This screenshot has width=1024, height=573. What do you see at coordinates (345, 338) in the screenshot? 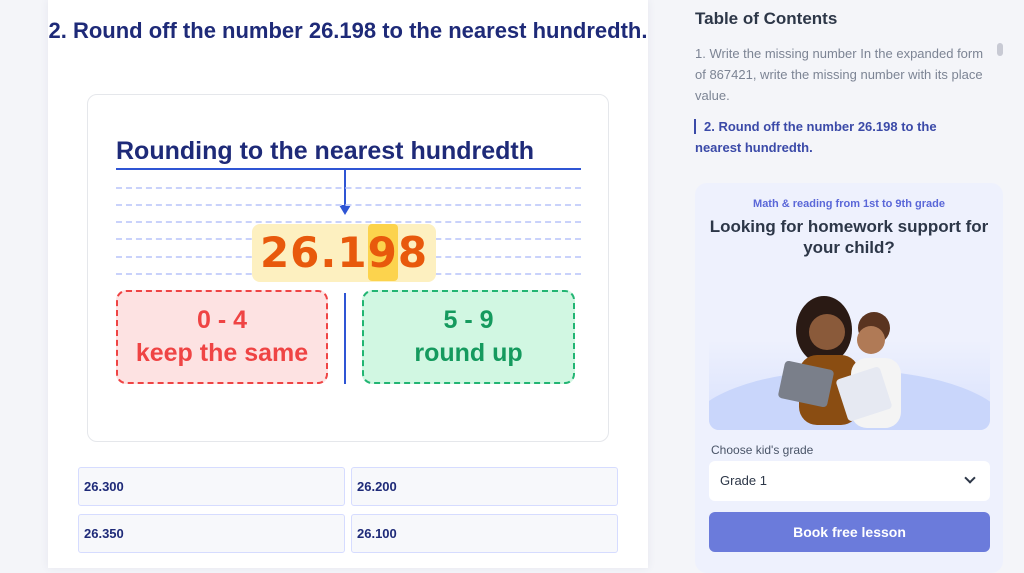
I see `divider` at bounding box center [345, 338].